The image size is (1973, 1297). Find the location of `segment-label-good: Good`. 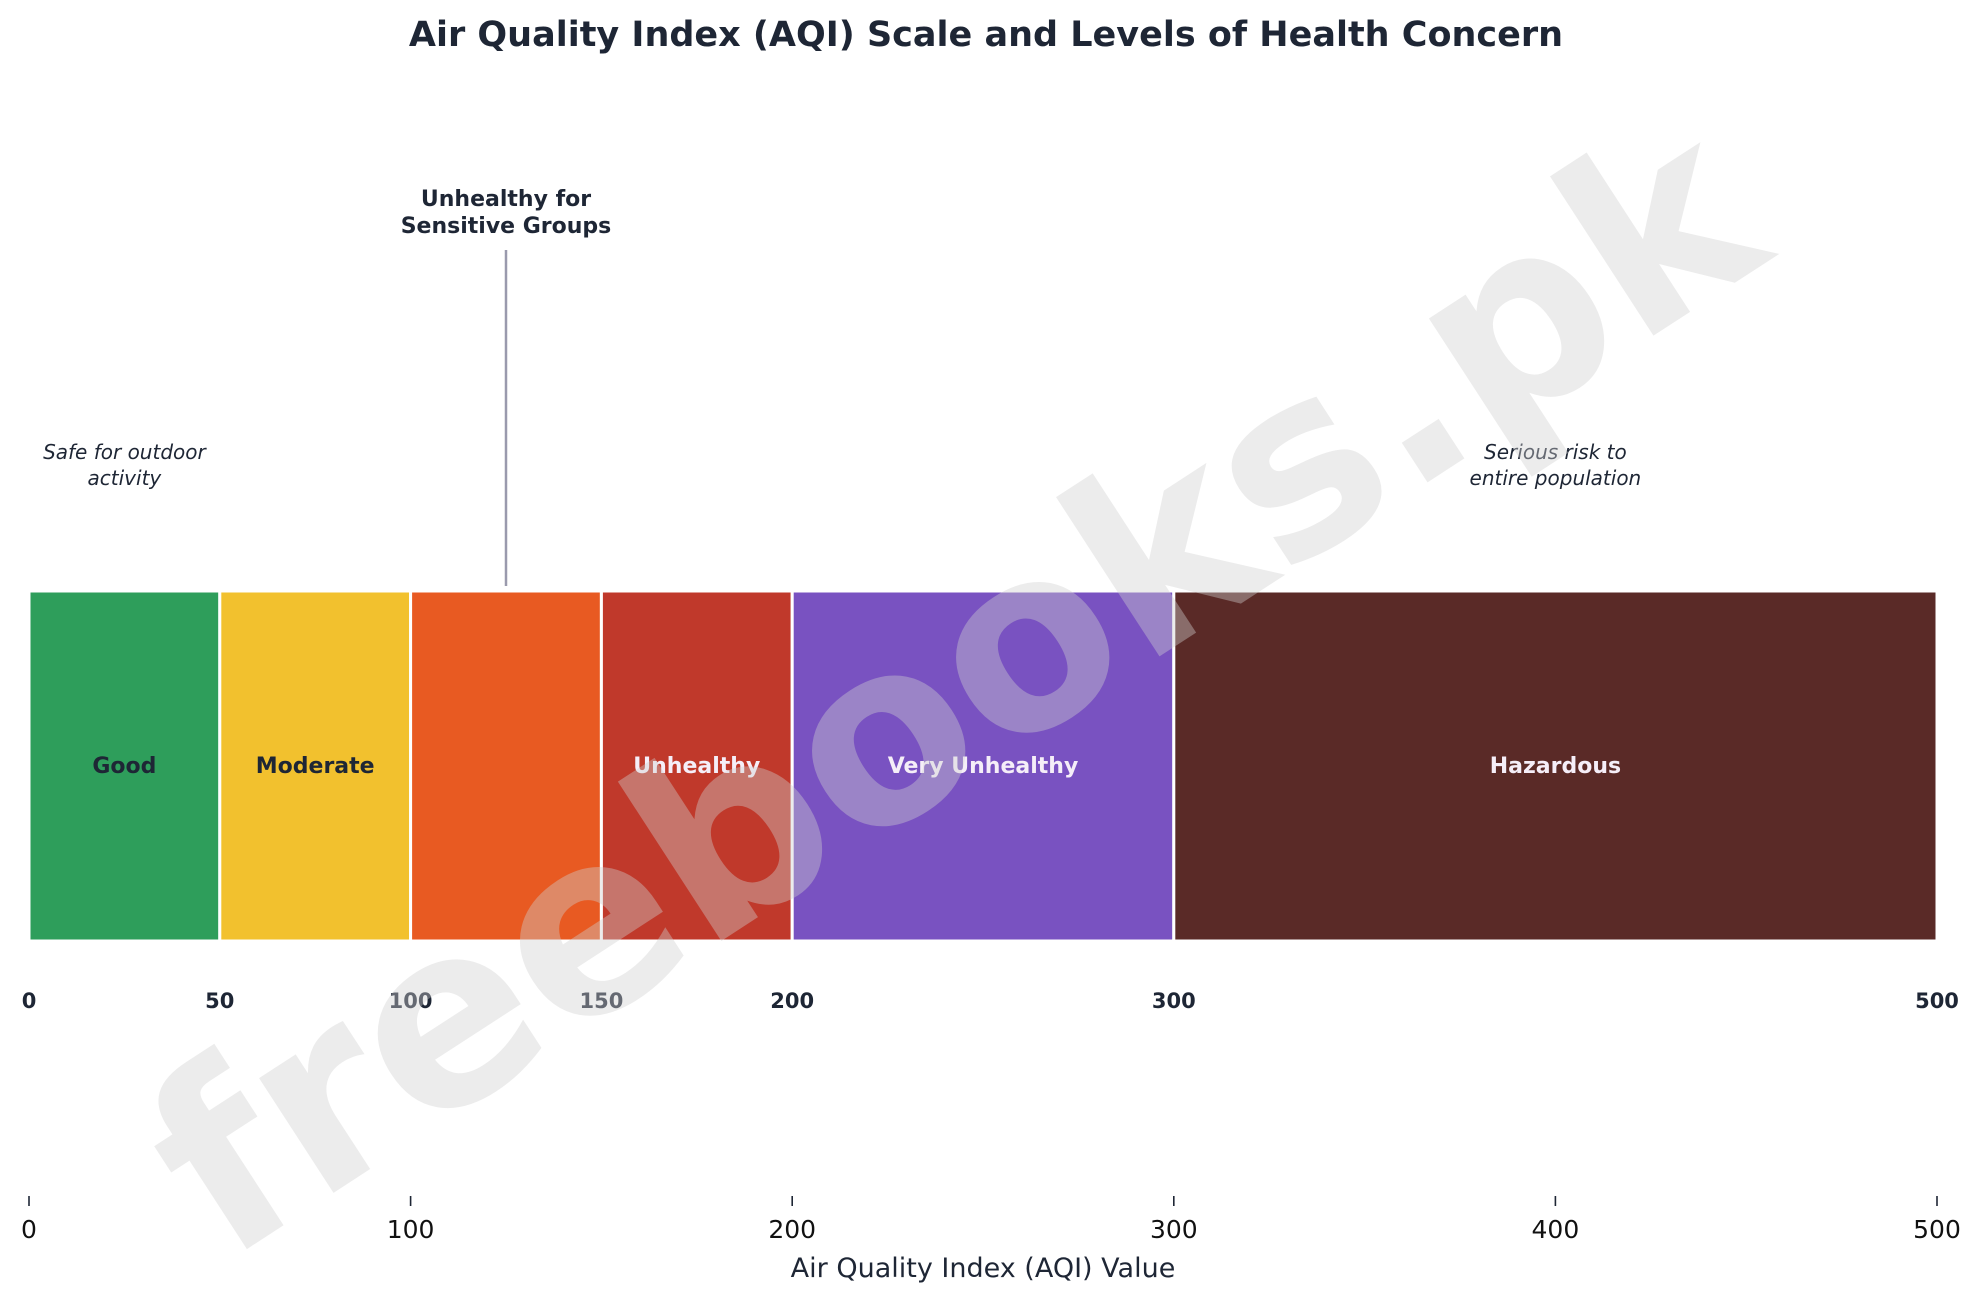

segment-label-good: Good is located at coordinates (124, 766).